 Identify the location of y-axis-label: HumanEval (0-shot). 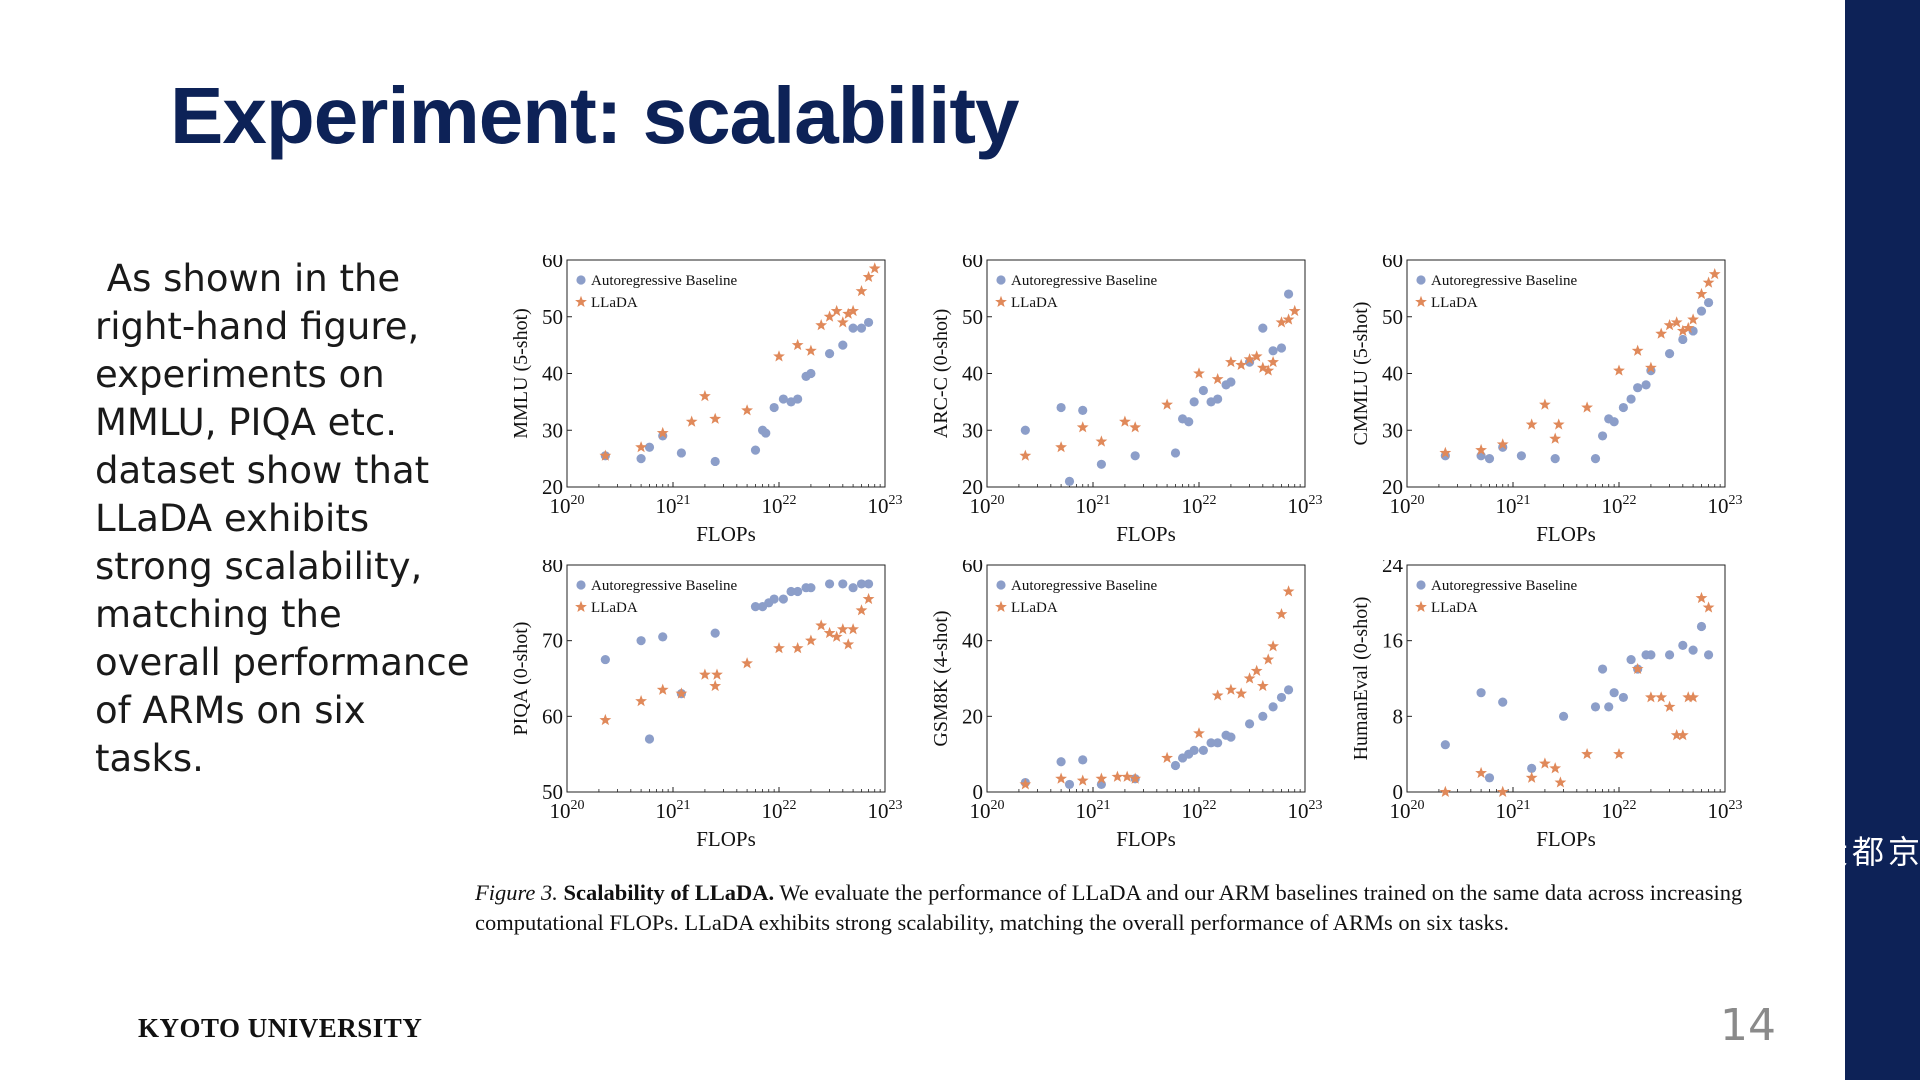
(1361, 679).